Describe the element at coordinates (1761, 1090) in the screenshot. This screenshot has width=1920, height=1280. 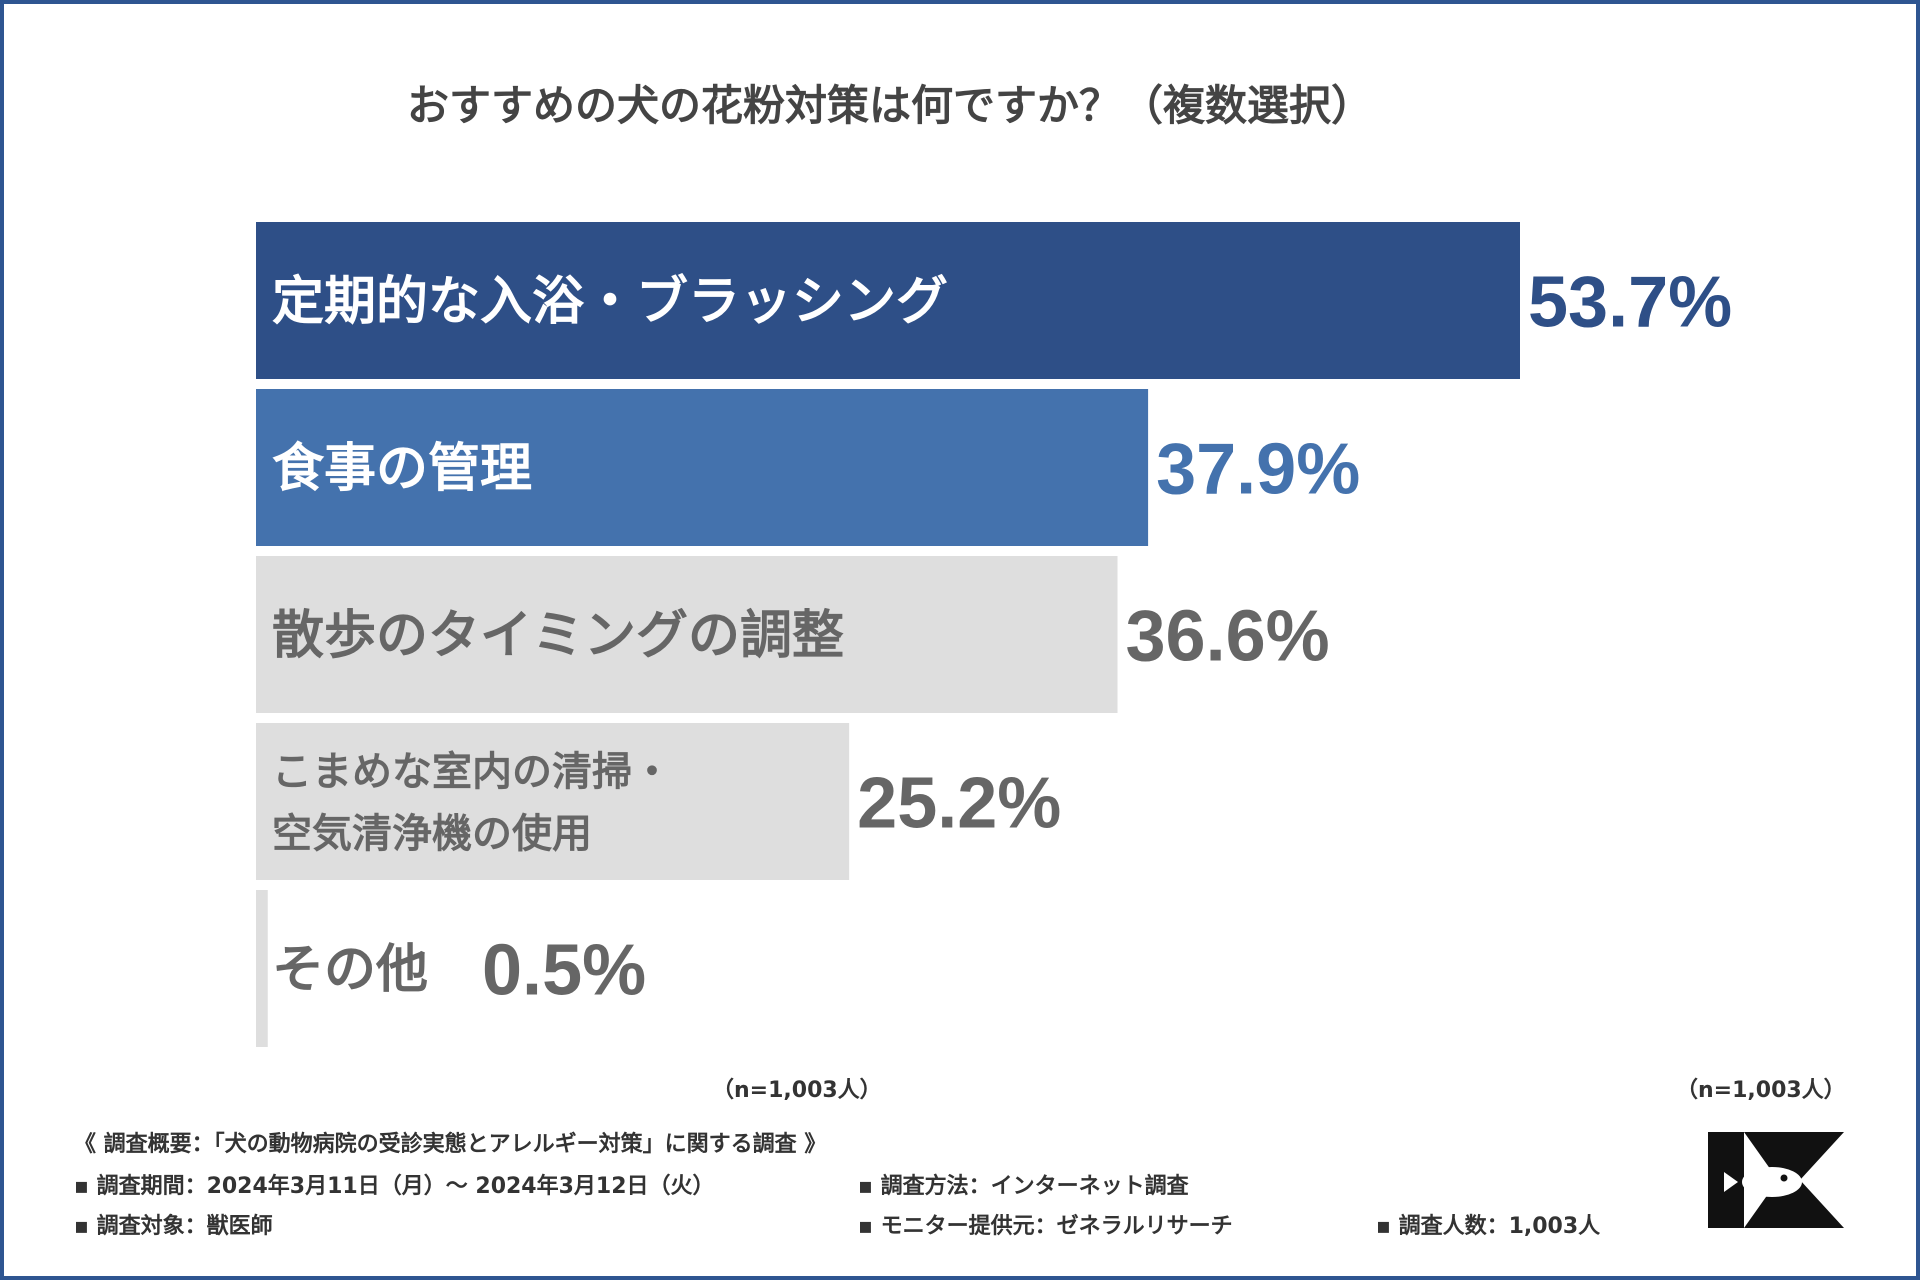
I see `sample-size-note-right: （n=1,003人）` at that location.